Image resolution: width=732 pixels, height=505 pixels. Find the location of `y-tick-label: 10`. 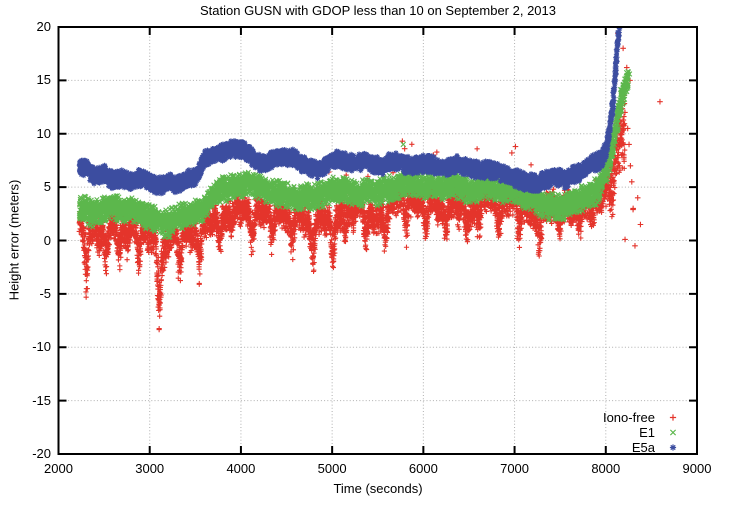

y-tick-label: 10 is located at coordinates (43, 133).